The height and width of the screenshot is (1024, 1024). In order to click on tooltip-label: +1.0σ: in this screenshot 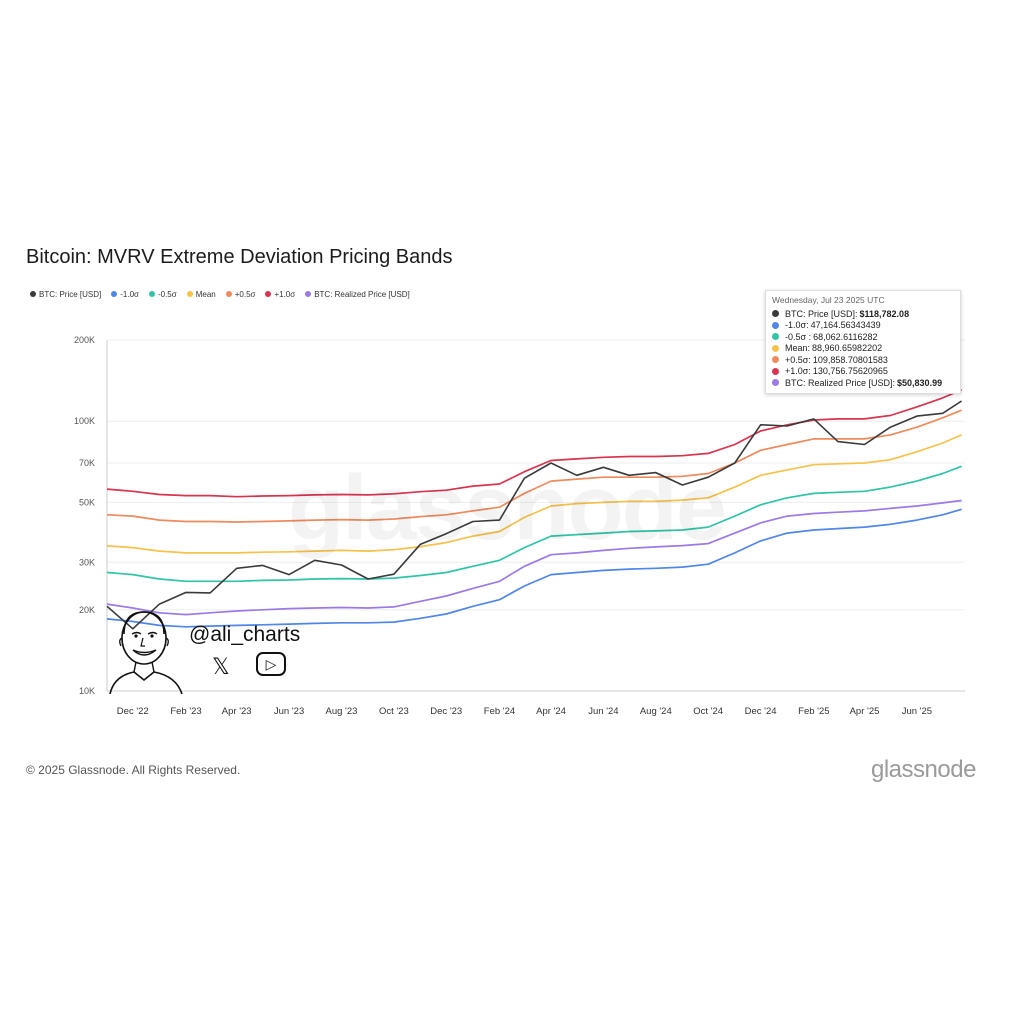, I will do `click(798, 371)`.